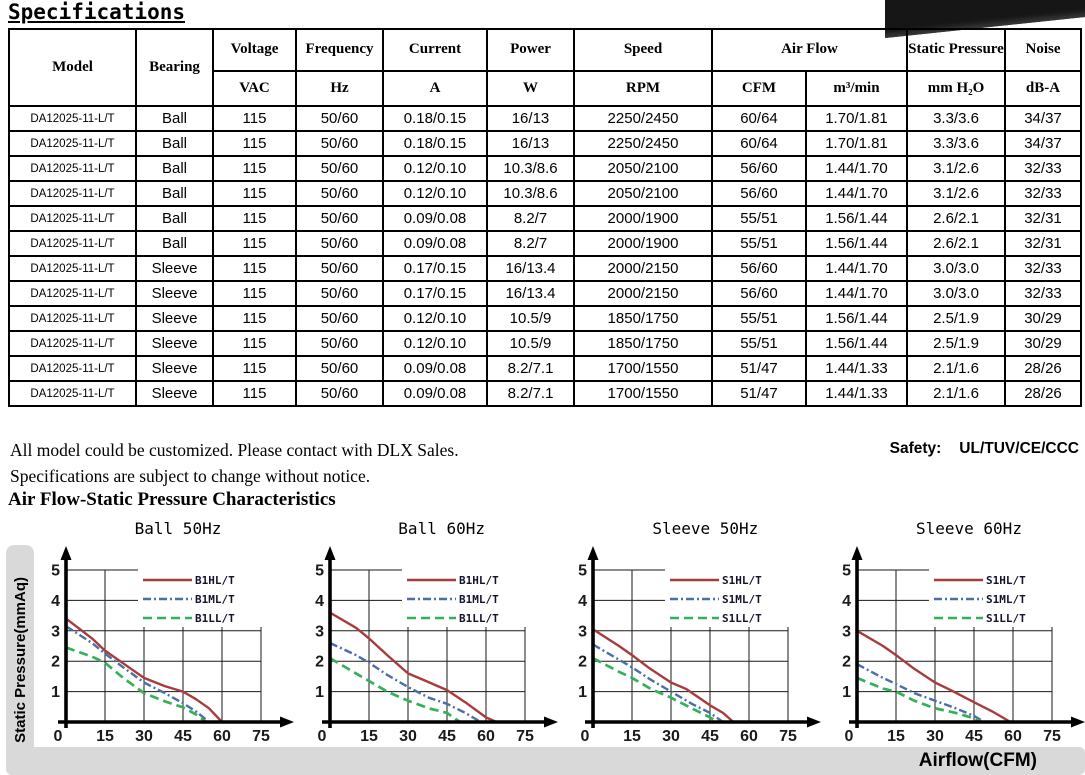  What do you see at coordinates (1043, 393) in the screenshot?
I see `cell-noise: 28/26` at bounding box center [1043, 393].